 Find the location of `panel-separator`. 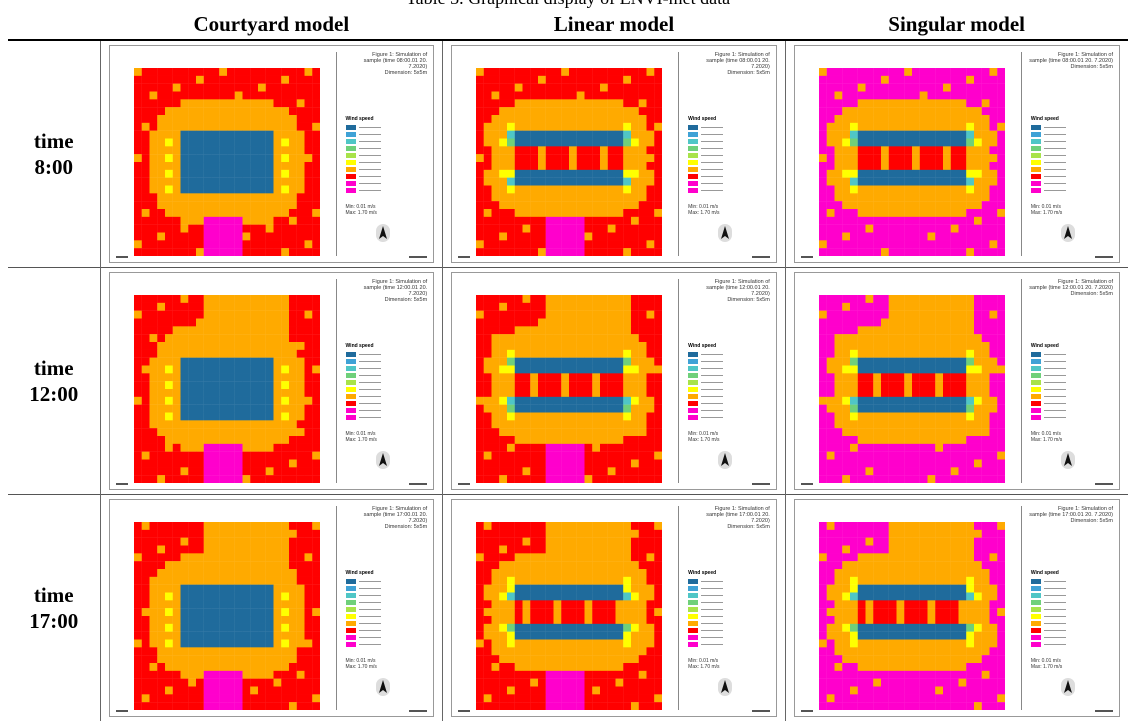

panel-separator is located at coordinates (1021, 154).